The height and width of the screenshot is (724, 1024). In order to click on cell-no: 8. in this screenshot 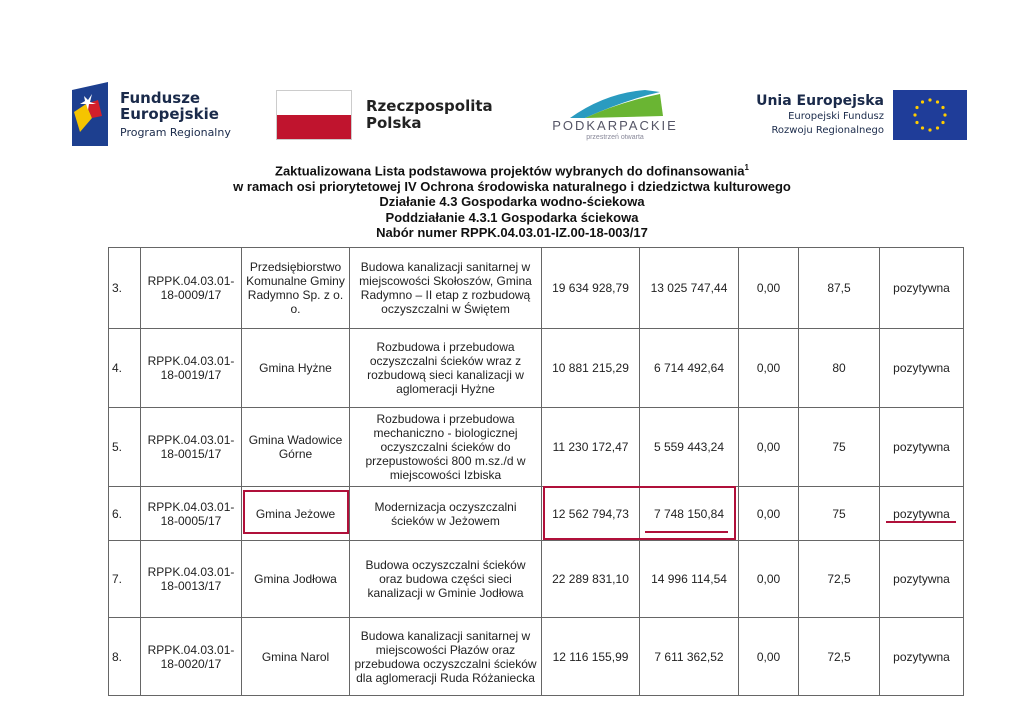, I will do `click(124, 656)`.